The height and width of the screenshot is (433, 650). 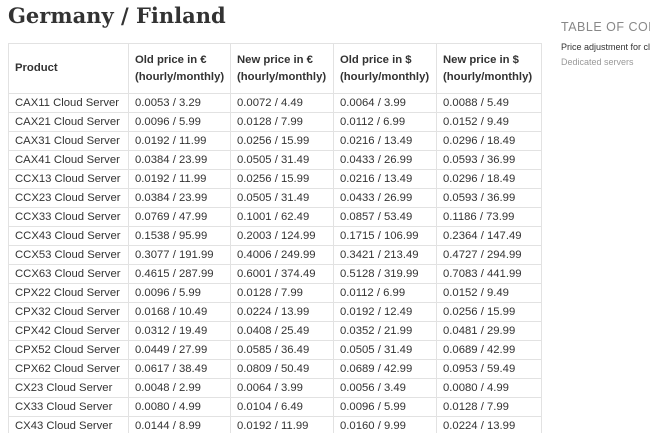 I want to click on price-cell: 0.0053 / 3.29, so click(x=179, y=103).